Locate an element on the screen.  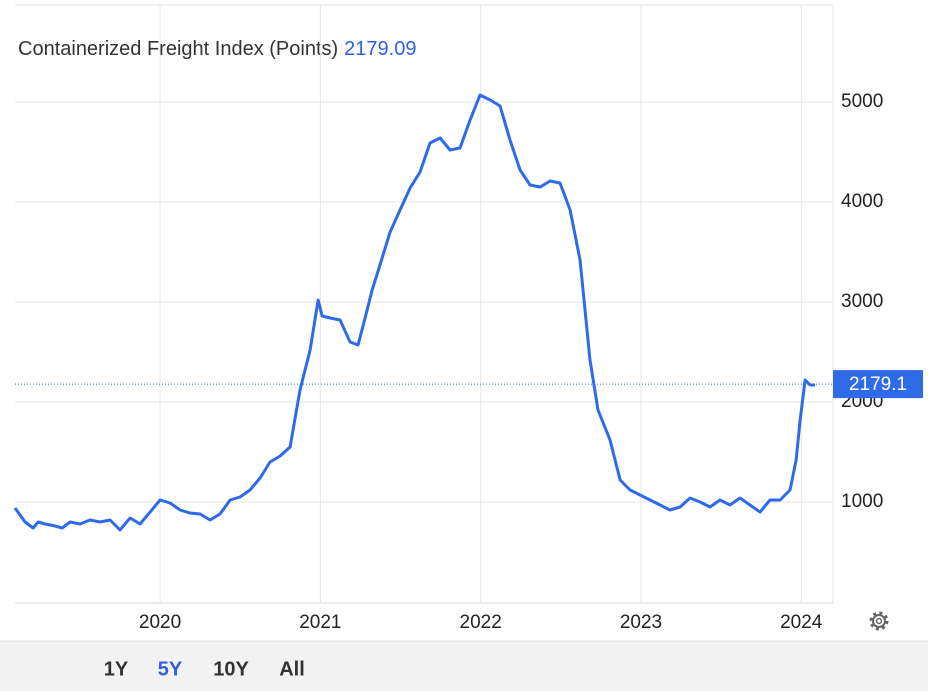
y-tick-label: 1000 is located at coordinates (862, 501).